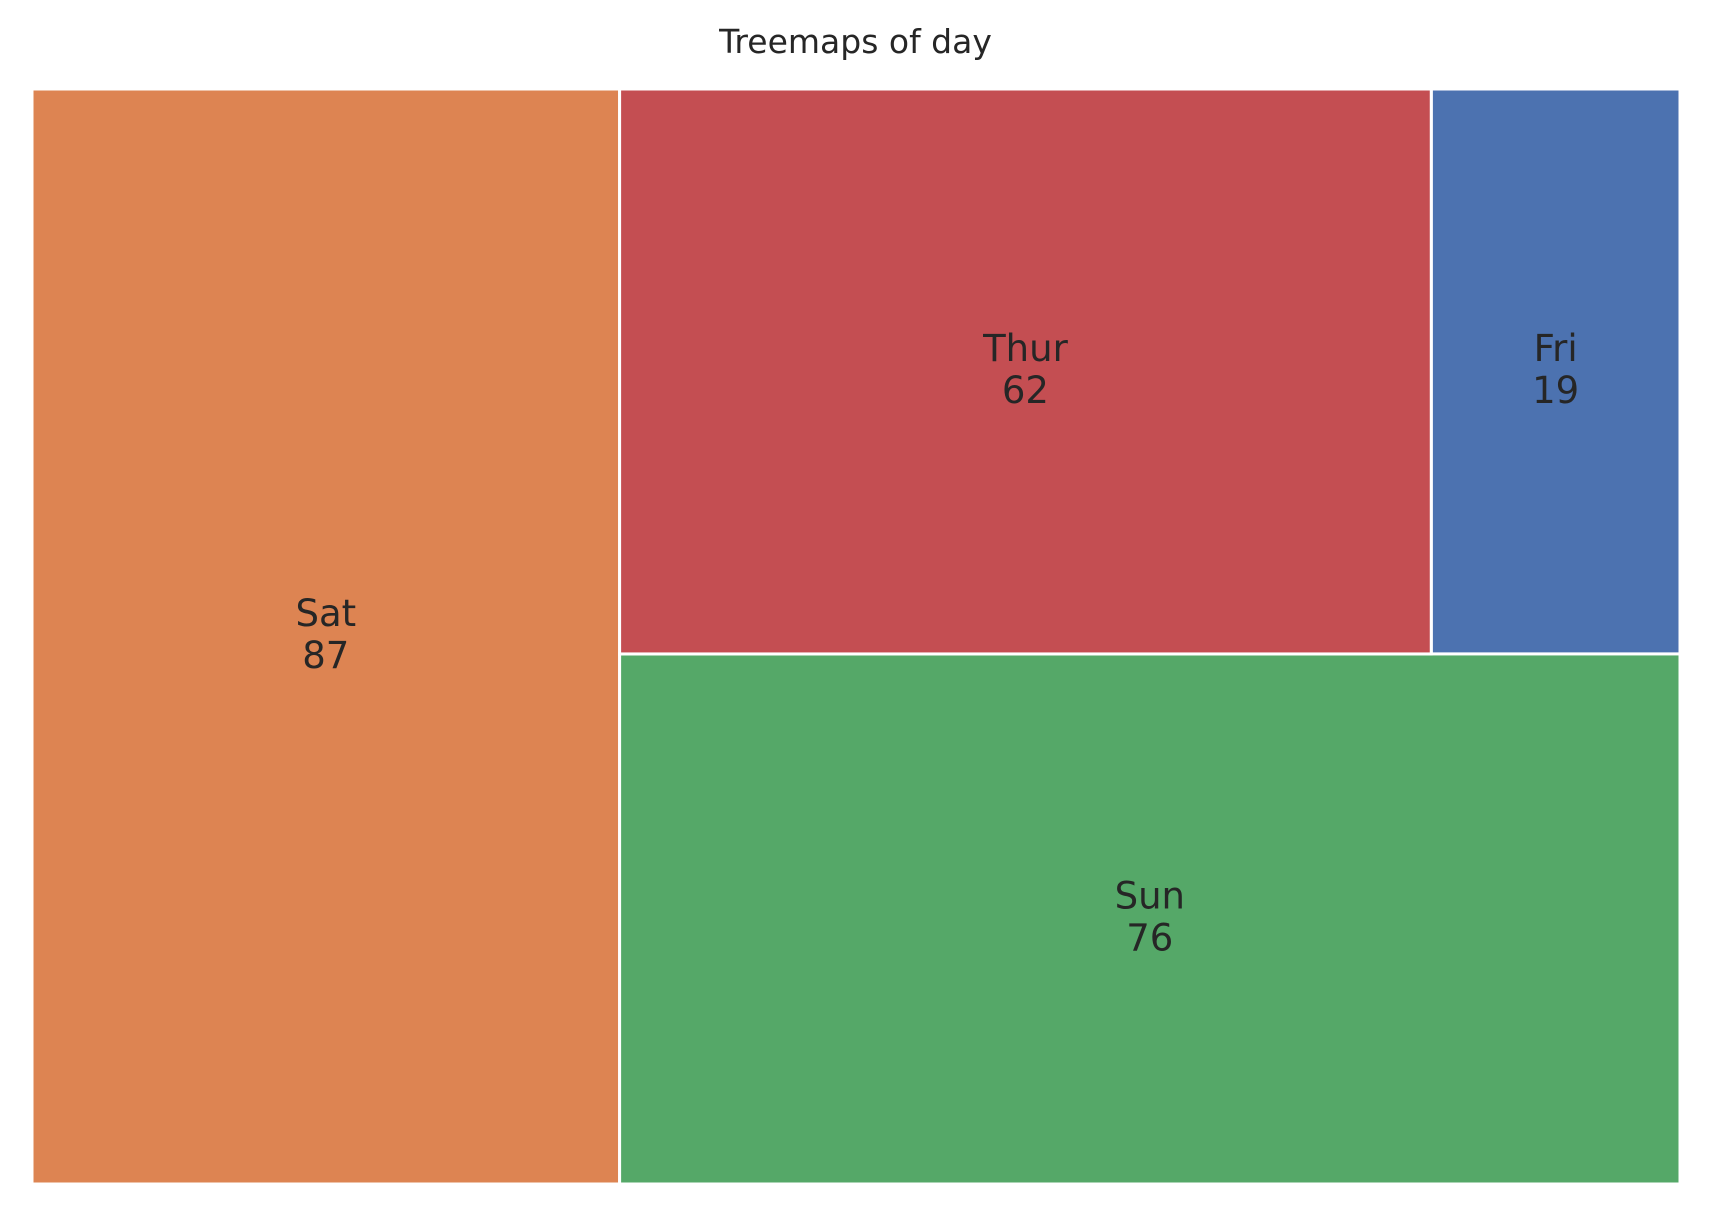 The image size is (1711, 1215). I want to click on tile-value-thur: 62, so click(1025, 390).